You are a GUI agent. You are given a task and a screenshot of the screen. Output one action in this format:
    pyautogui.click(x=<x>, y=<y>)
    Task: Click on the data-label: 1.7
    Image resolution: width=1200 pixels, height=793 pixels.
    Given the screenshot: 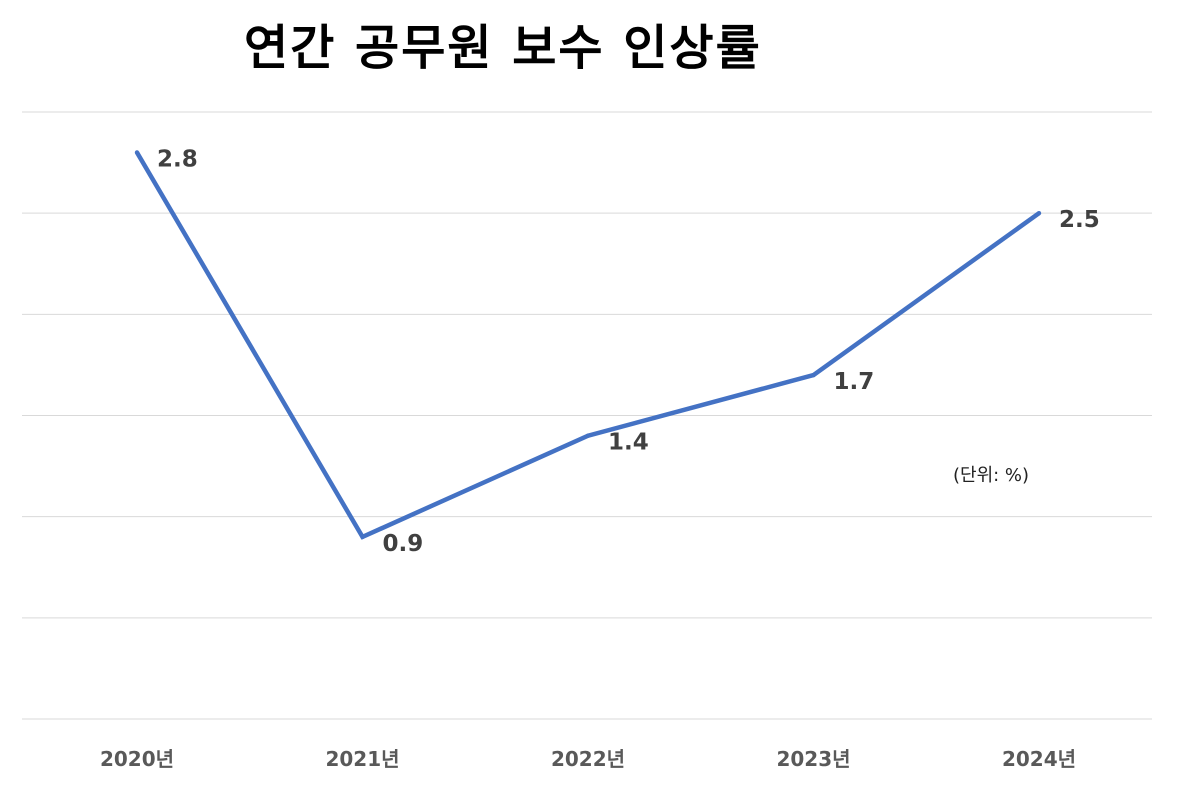 What is the action you would take?
    pyautogui.click(x=854, y=382)
    